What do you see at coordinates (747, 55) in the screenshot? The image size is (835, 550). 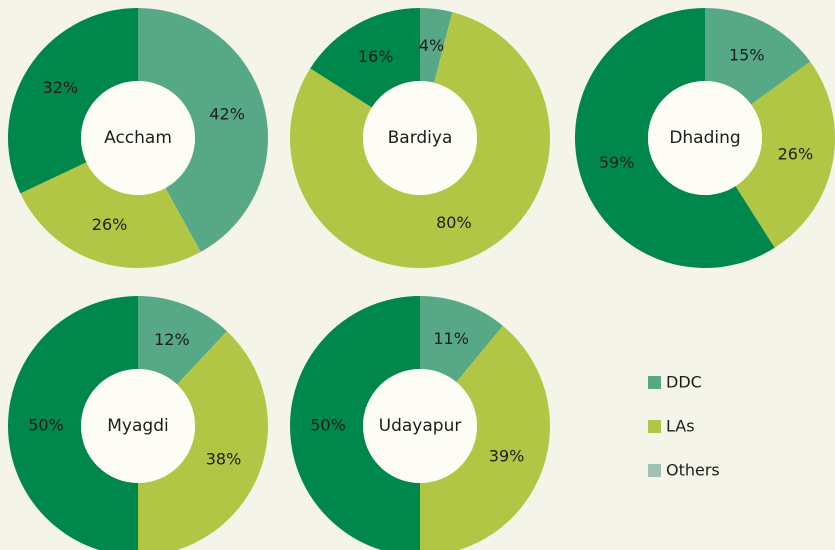 I see `value-label: 15%` at bounding box center [747, 55].